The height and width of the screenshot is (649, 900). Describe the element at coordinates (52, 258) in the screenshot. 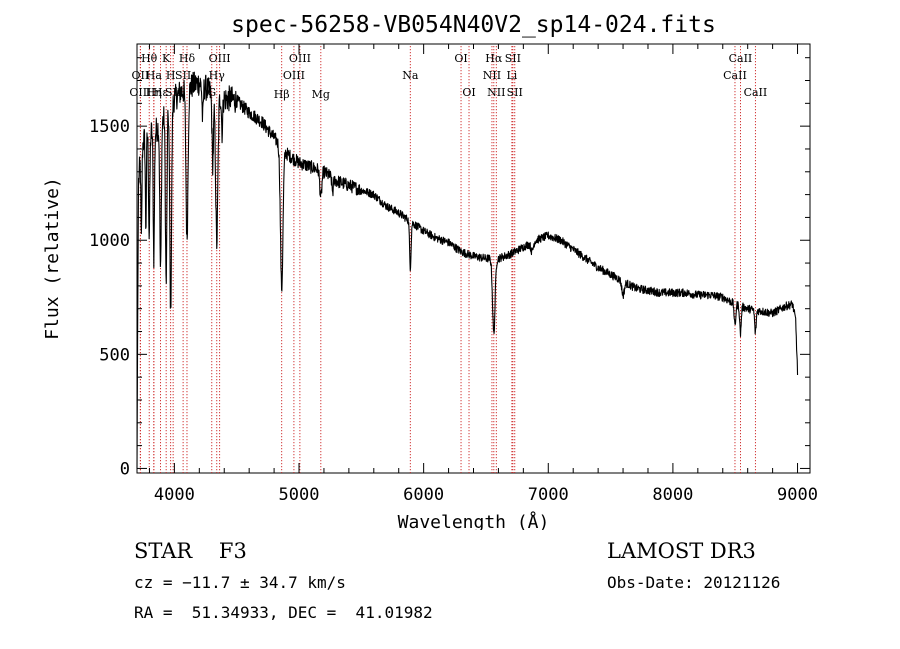

I see `y-axis-label: Flux (relative)` at that location.